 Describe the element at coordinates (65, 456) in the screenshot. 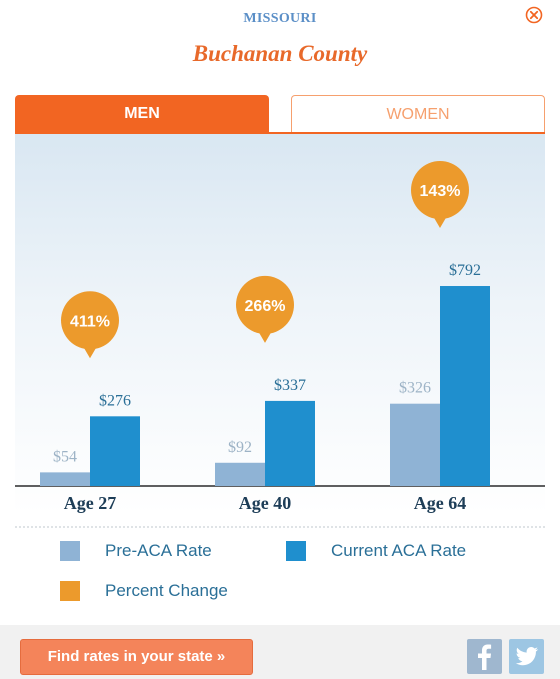

I see `data-label-pre-aca-rate-age-27: $54` at that location.